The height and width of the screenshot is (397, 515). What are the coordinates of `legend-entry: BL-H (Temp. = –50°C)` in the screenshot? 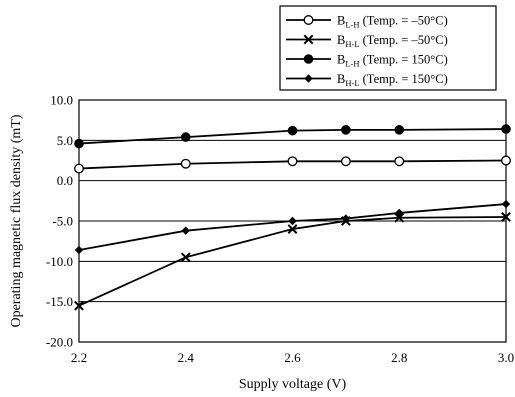 It's located at (367, 22).